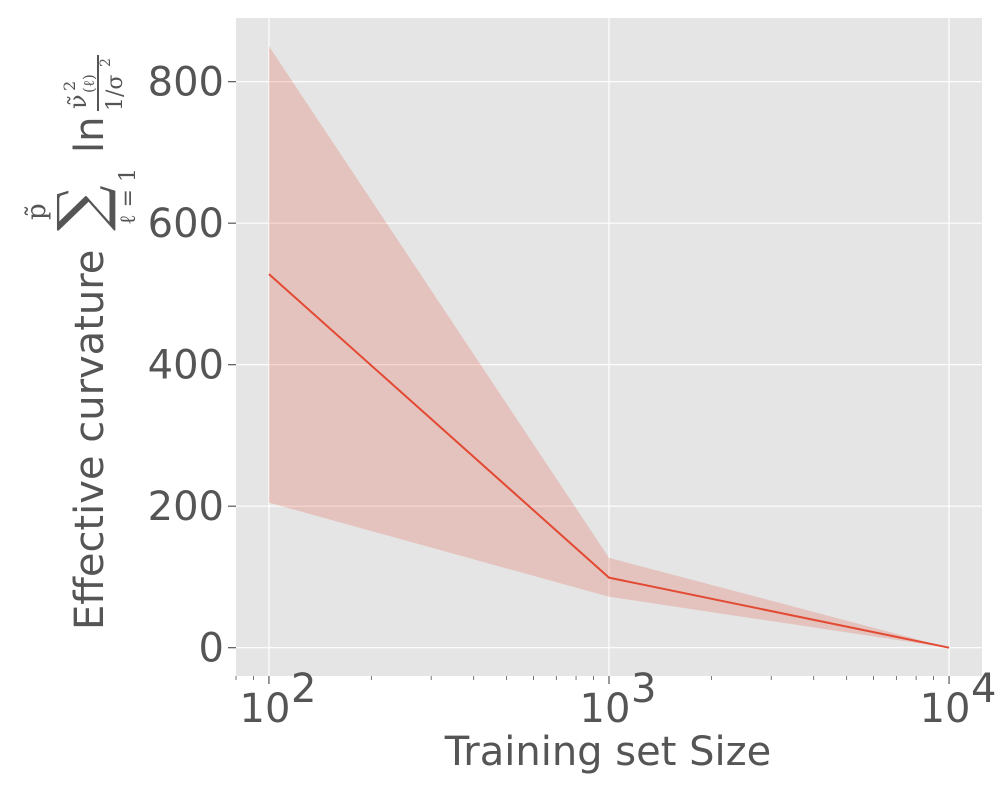  What do you see at coordinates (186, 83) in the screenshot?
I see `y-tick-label-5: 800` at bounding box center [186, 83].